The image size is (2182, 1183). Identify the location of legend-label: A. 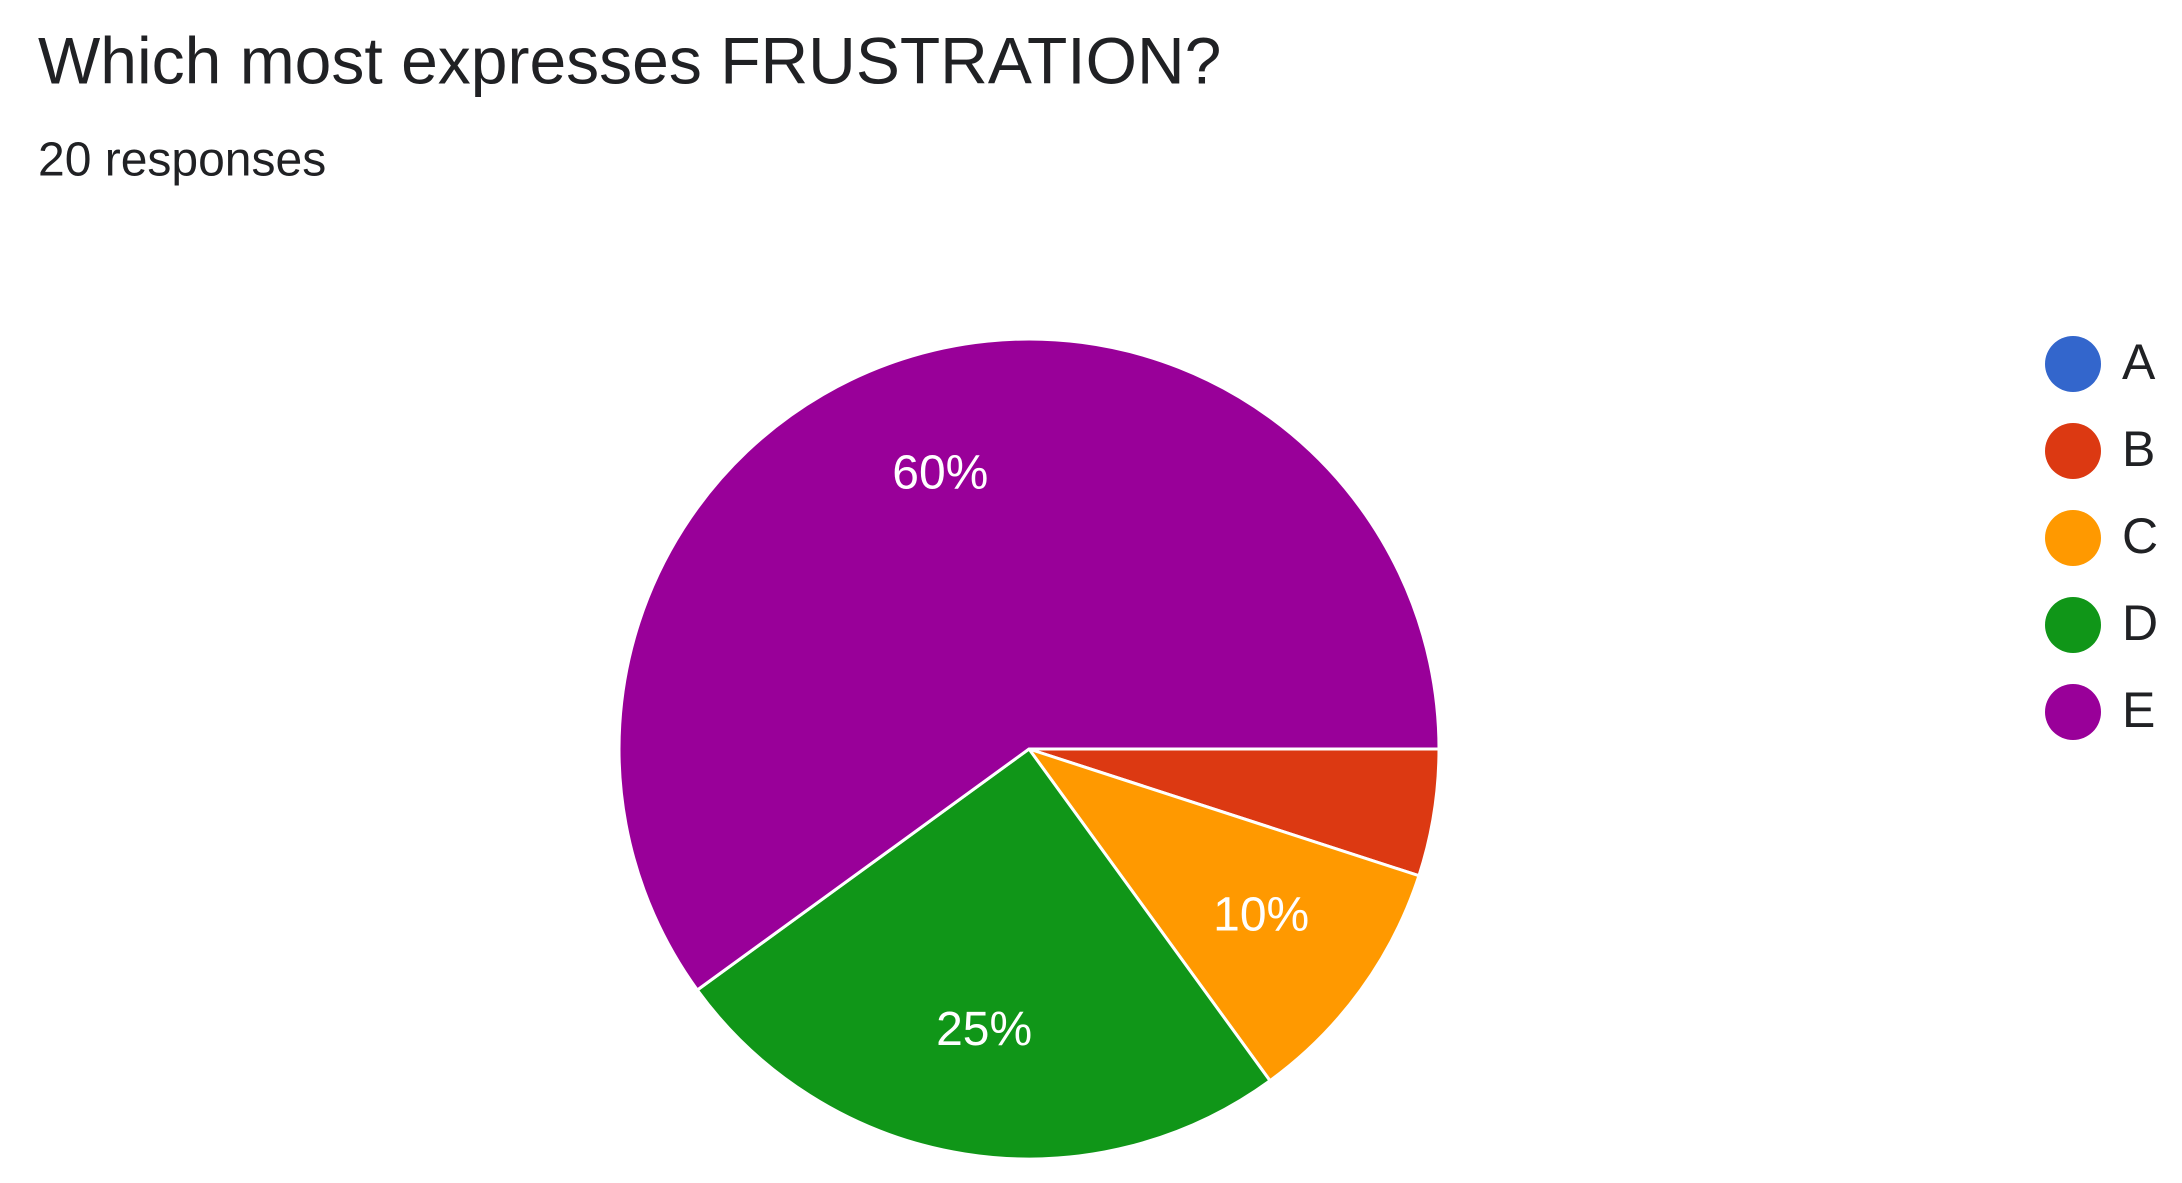
(2139, 362).